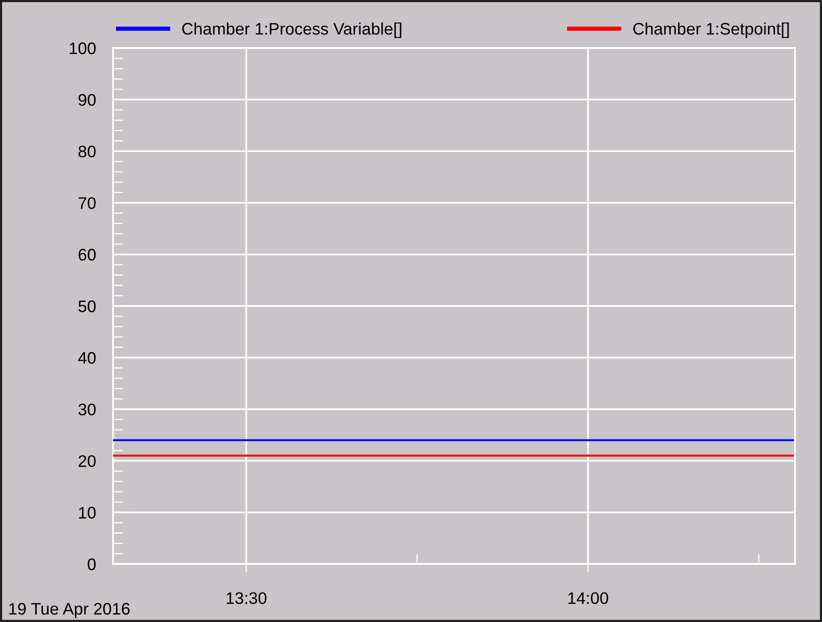 Image resolution: width=822 pixels, height=622 pixels. I want to click on y-tick-label: 50, so click(87, 306).